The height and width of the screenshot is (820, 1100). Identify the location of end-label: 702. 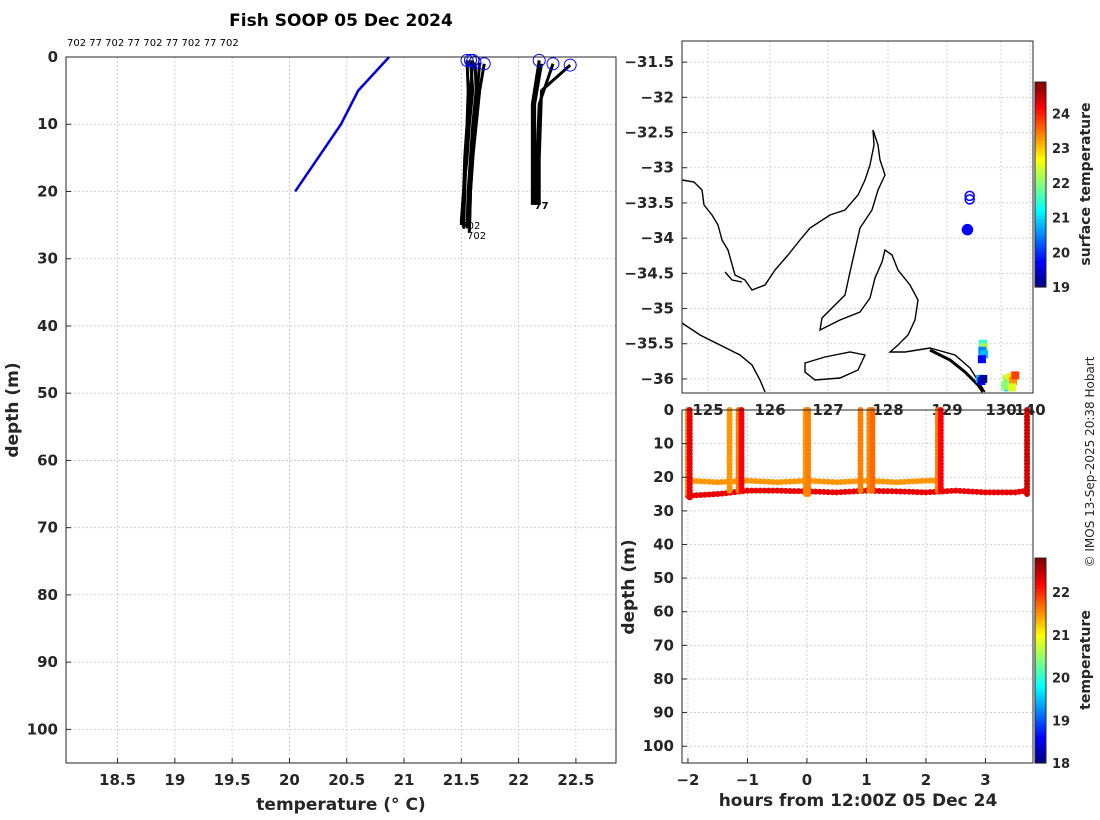
(476, 236).